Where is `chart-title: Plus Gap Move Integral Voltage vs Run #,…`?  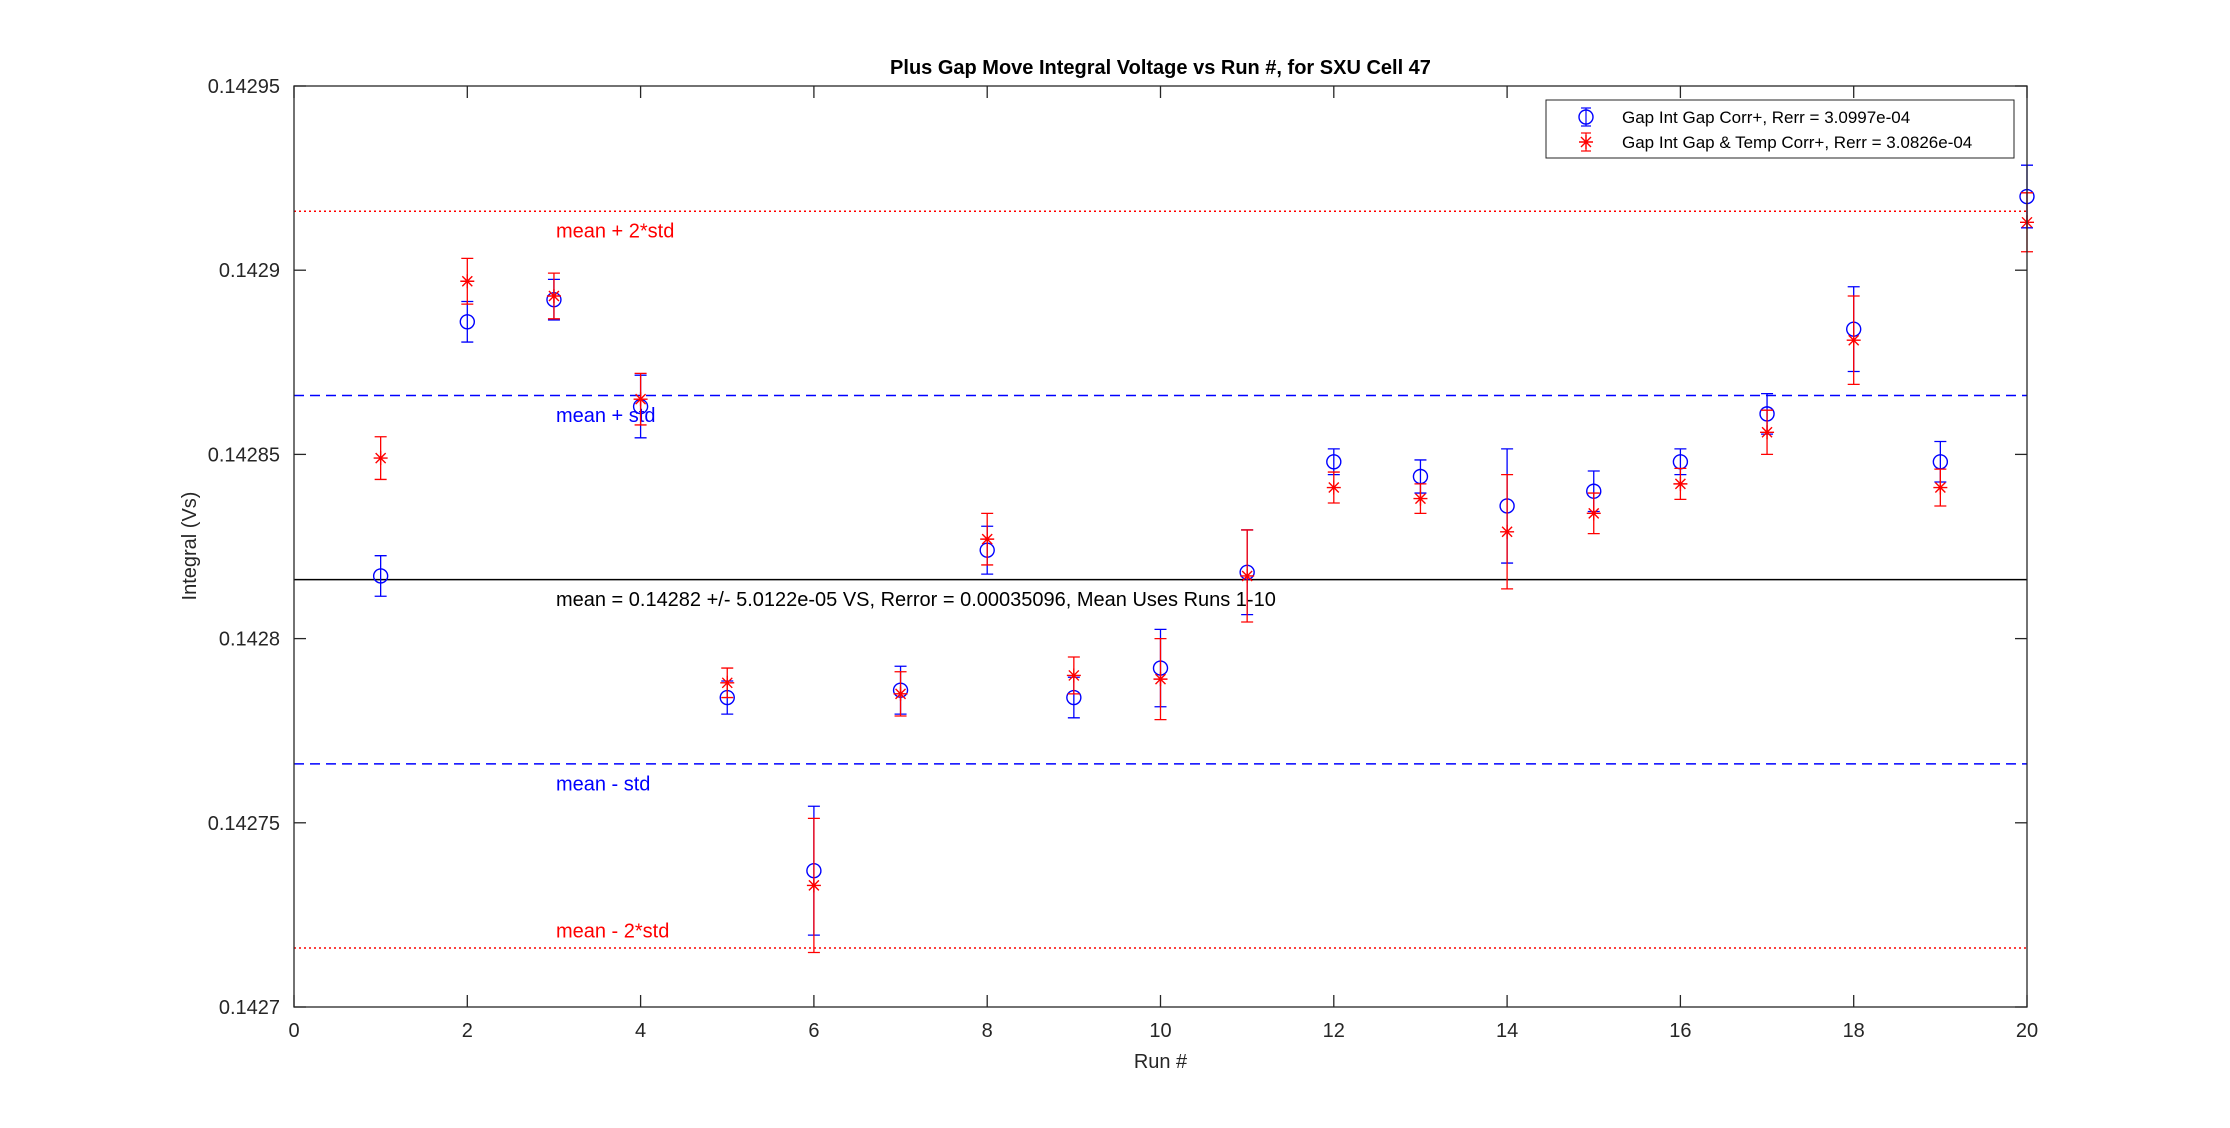 chart-title: Plus Gap Move Integral Voltage vs Run #,… is located at coordinates (1160, 68).